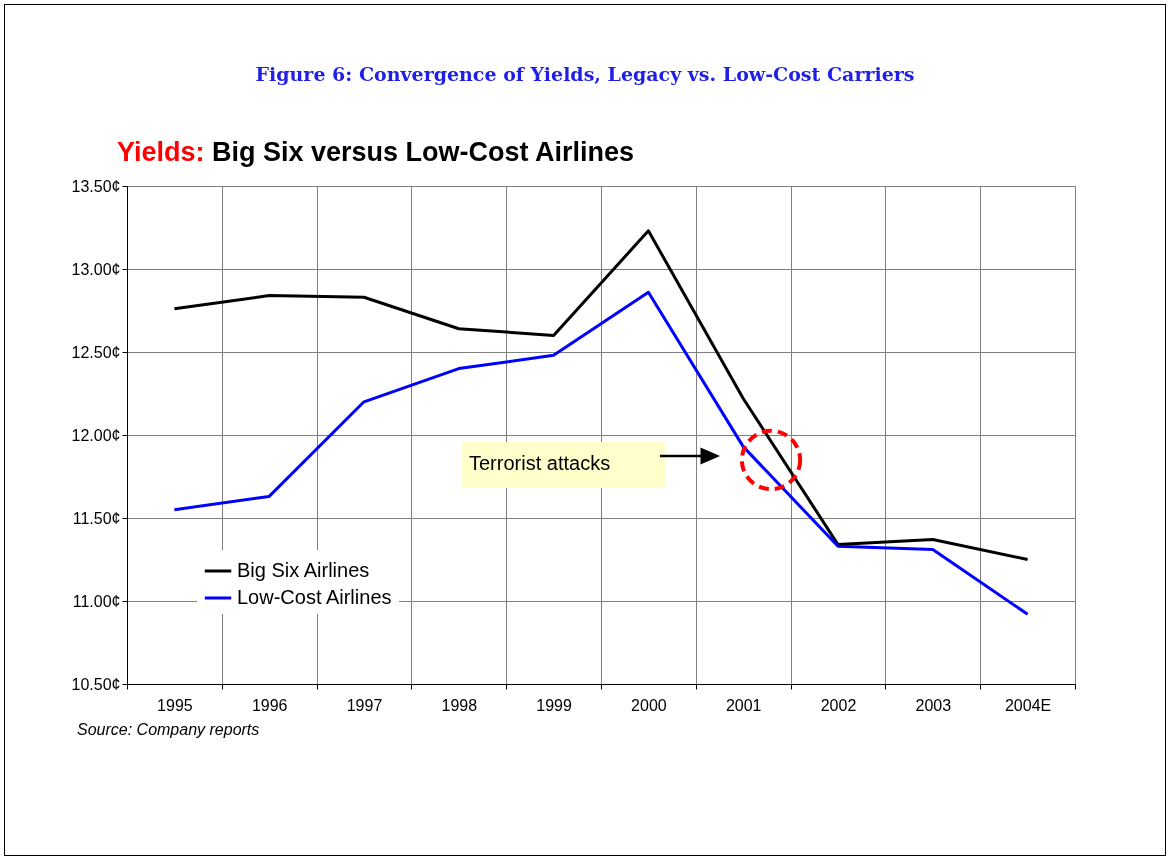 The width and height of the screenshot is (1176, 863). Describe the element at coordinates (554, 705) in the screenshot. I see `x-tick-label: 1999` at that location.